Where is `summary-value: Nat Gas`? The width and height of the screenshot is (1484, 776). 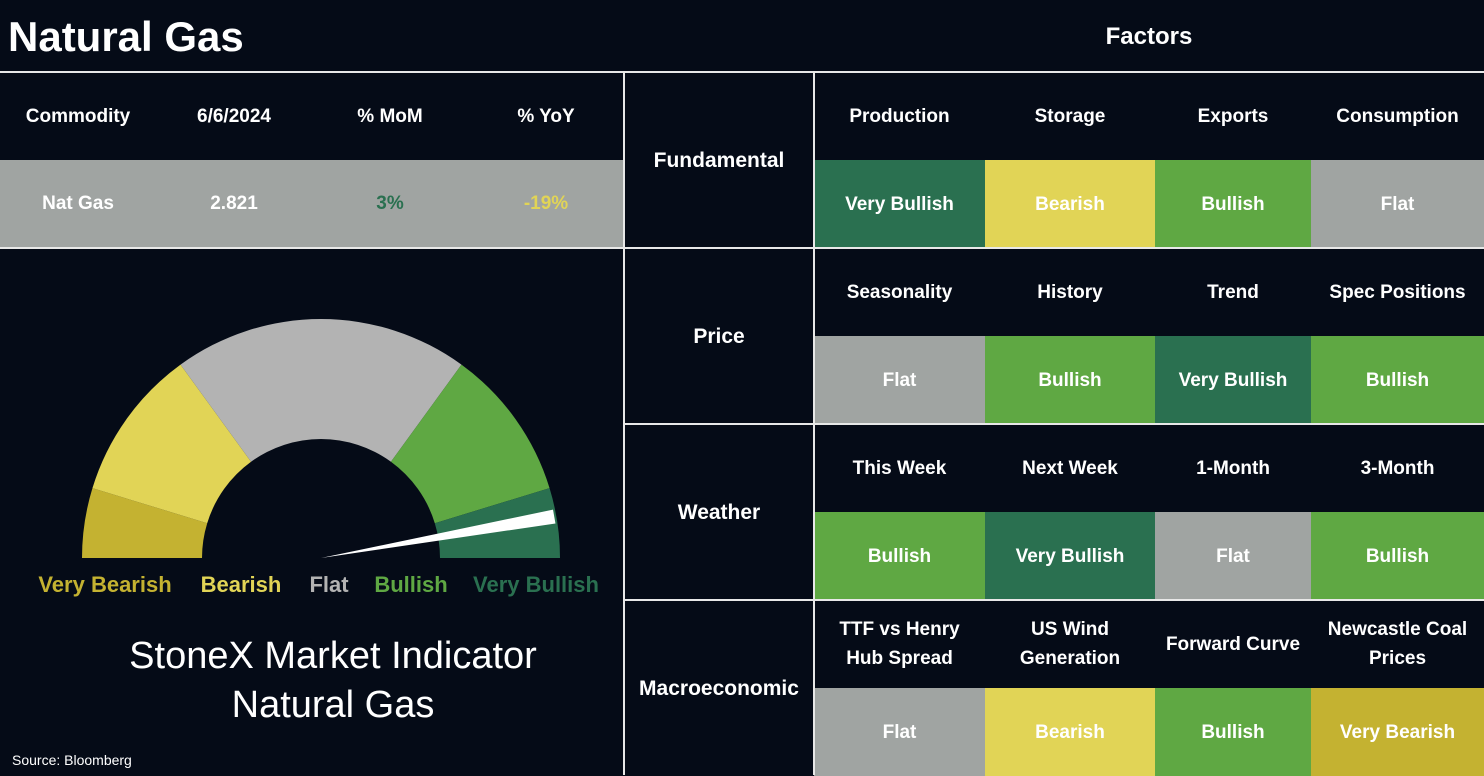
summary-value: Nat Gas is located at coordinates (78, 203).